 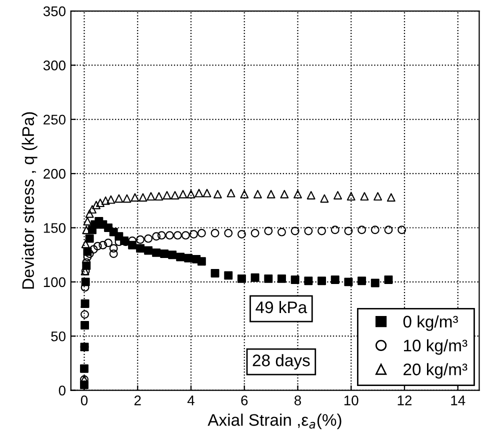 What do you see at coordinates (54, 65) in the screenshot?
I see `y-tick-label: 300` at bounding box center [54, 65].